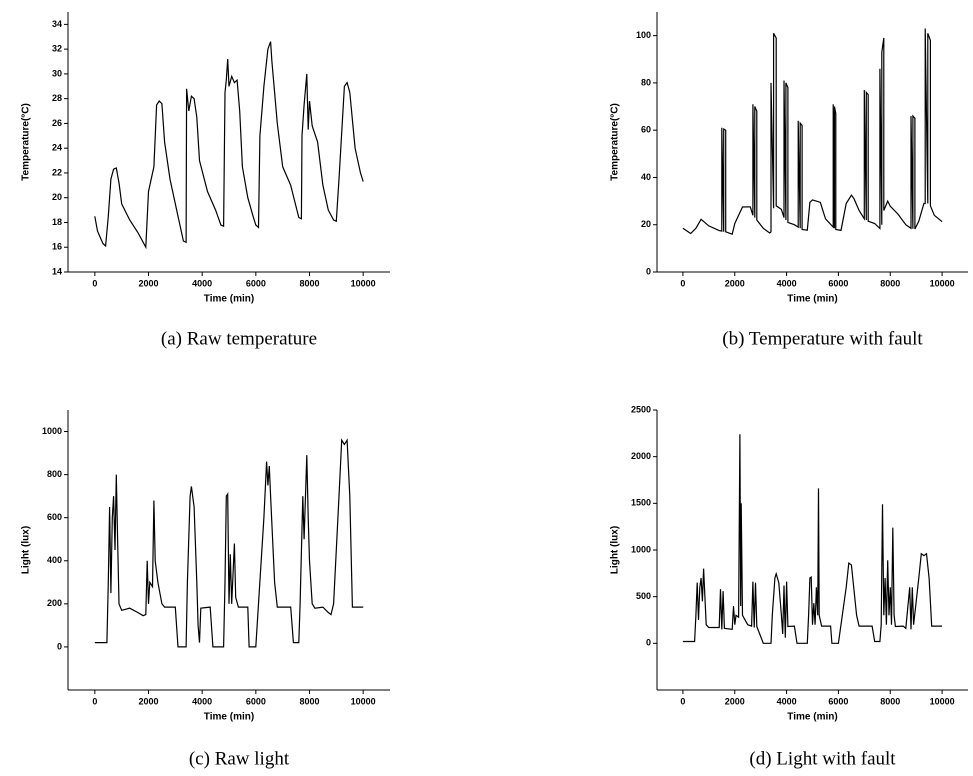 The image size is (973, 776). Describe the element at coordinates (57, 271) in the screenshot. I see `y-tick-label: 14` at that location.